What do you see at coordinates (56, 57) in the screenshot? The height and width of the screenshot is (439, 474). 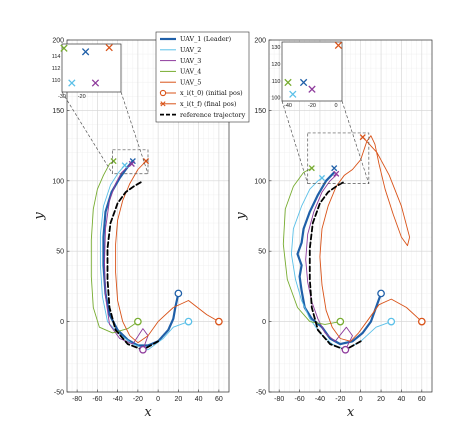 I see `inset-y-tick-label: 114` at bounding box center [56, 57].